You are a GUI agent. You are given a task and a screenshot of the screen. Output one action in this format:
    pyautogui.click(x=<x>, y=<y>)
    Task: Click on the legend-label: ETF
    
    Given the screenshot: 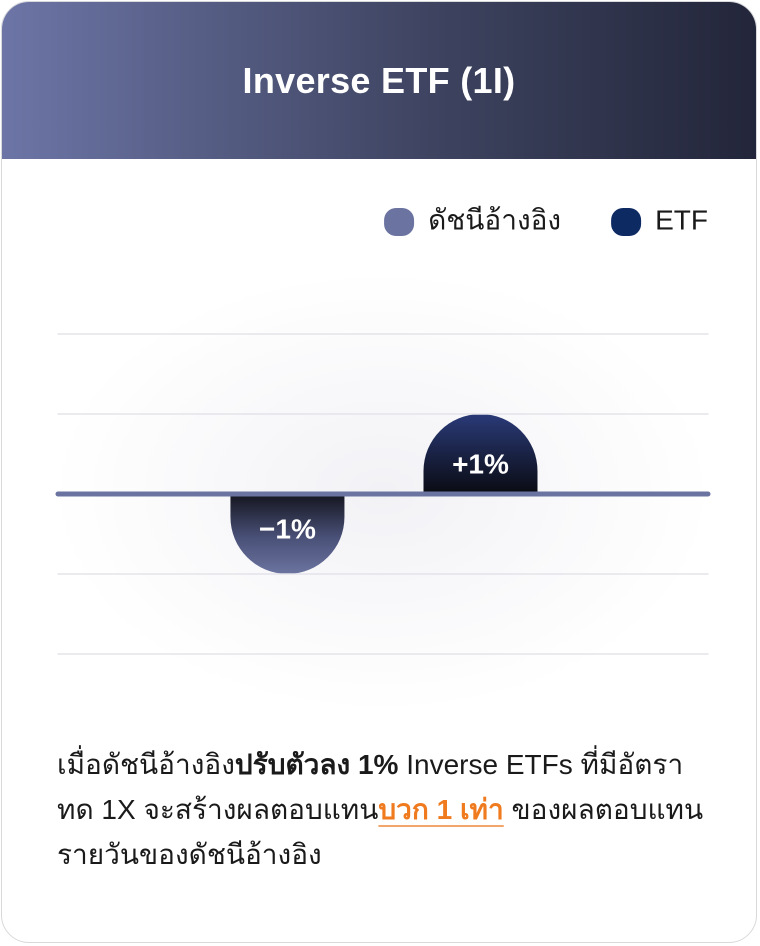 What is the action you would take?
    pyautogui.click(x=681, y=219)
    